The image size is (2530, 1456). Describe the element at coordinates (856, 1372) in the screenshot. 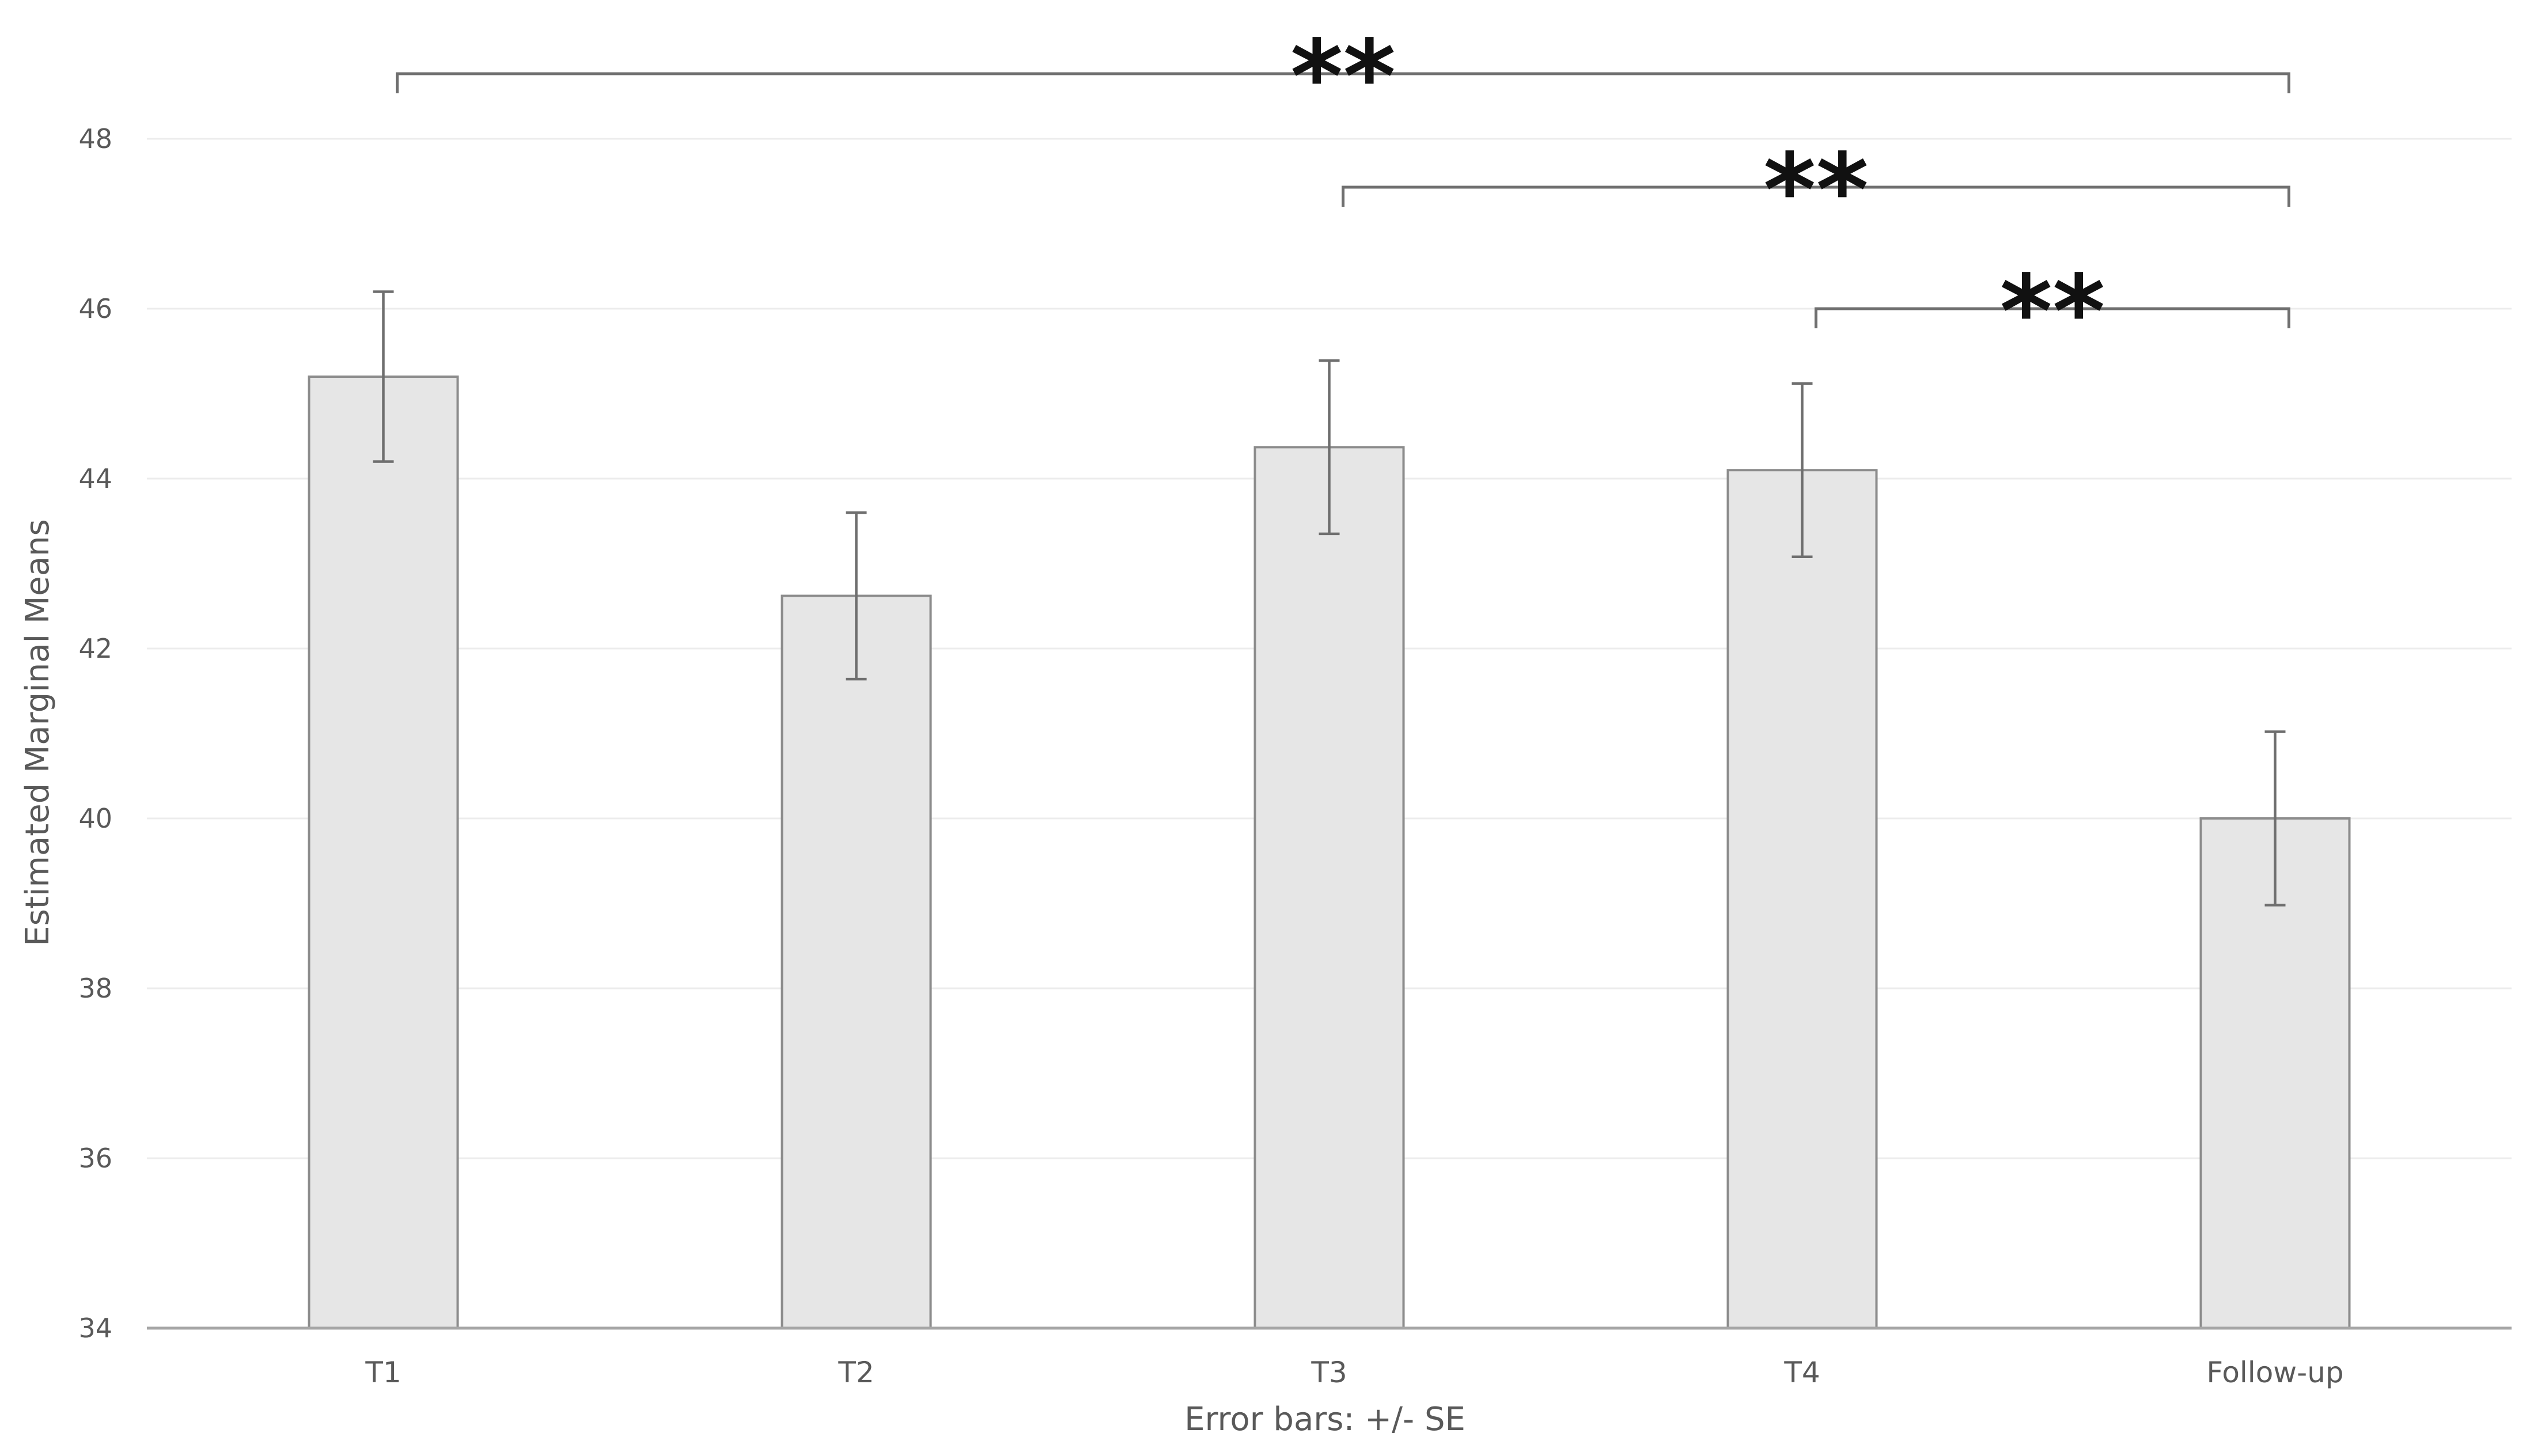

I see `x-tick-label: T2` at that location.